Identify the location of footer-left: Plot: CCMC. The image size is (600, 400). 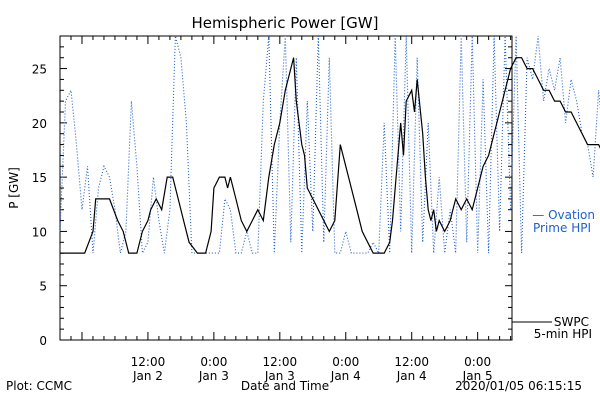
(39, 386).